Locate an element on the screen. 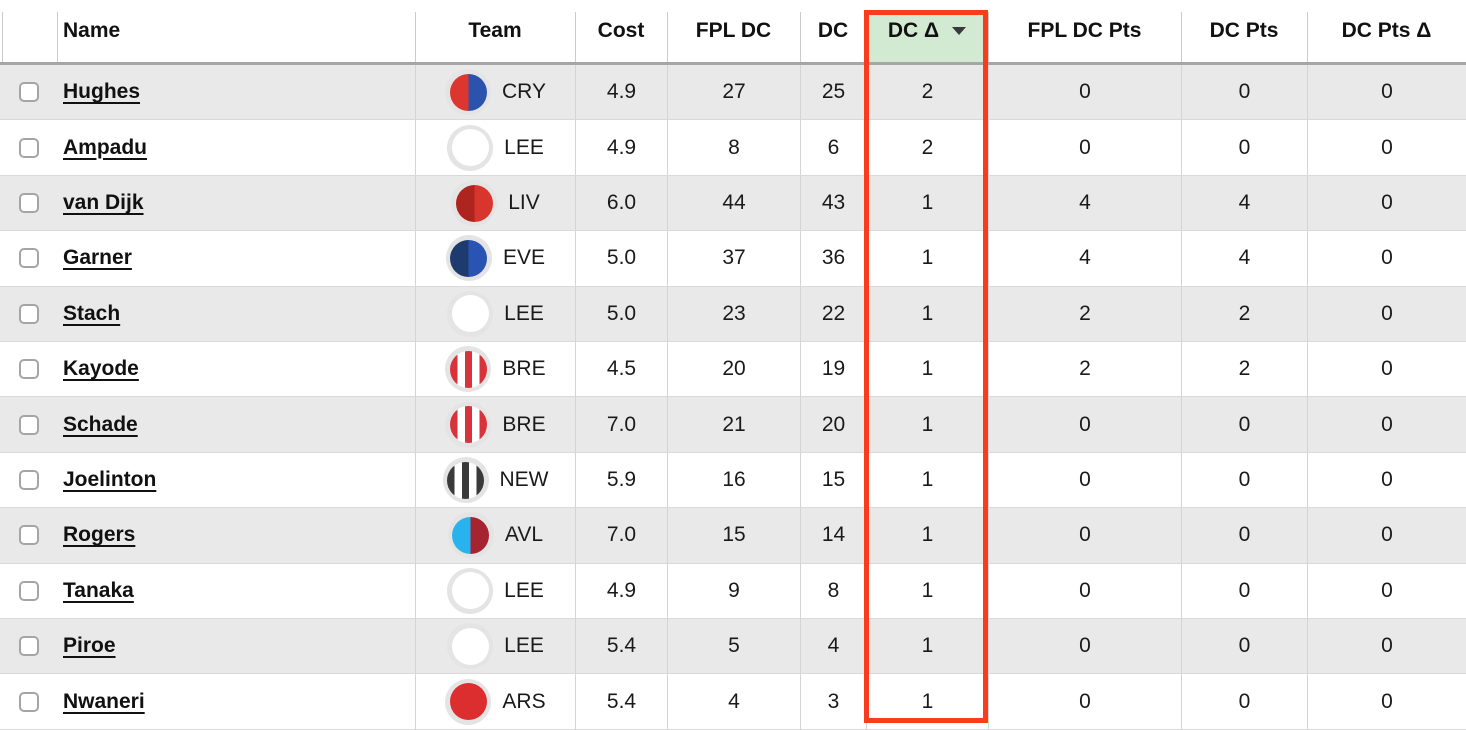 The height and width of the screenshot is (730, 1466). column-header-dc_pts_delta: DC Pts Δ is located at coordinates (1386, 31).